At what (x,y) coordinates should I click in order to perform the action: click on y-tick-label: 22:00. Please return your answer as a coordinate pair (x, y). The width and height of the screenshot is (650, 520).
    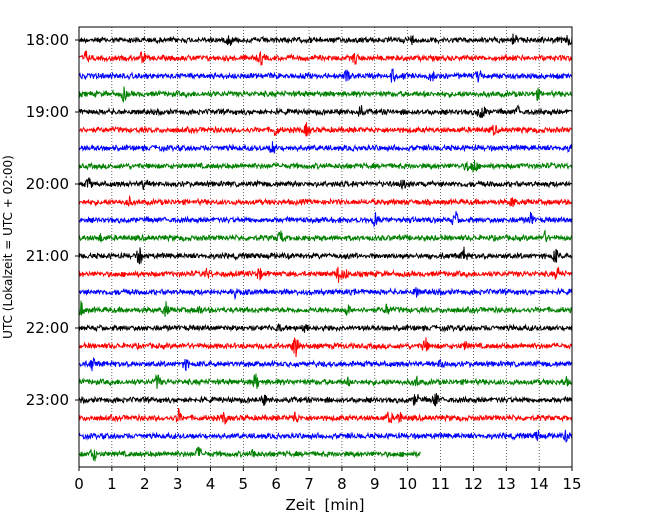
    Looking at the image, I should click on (47, 328).